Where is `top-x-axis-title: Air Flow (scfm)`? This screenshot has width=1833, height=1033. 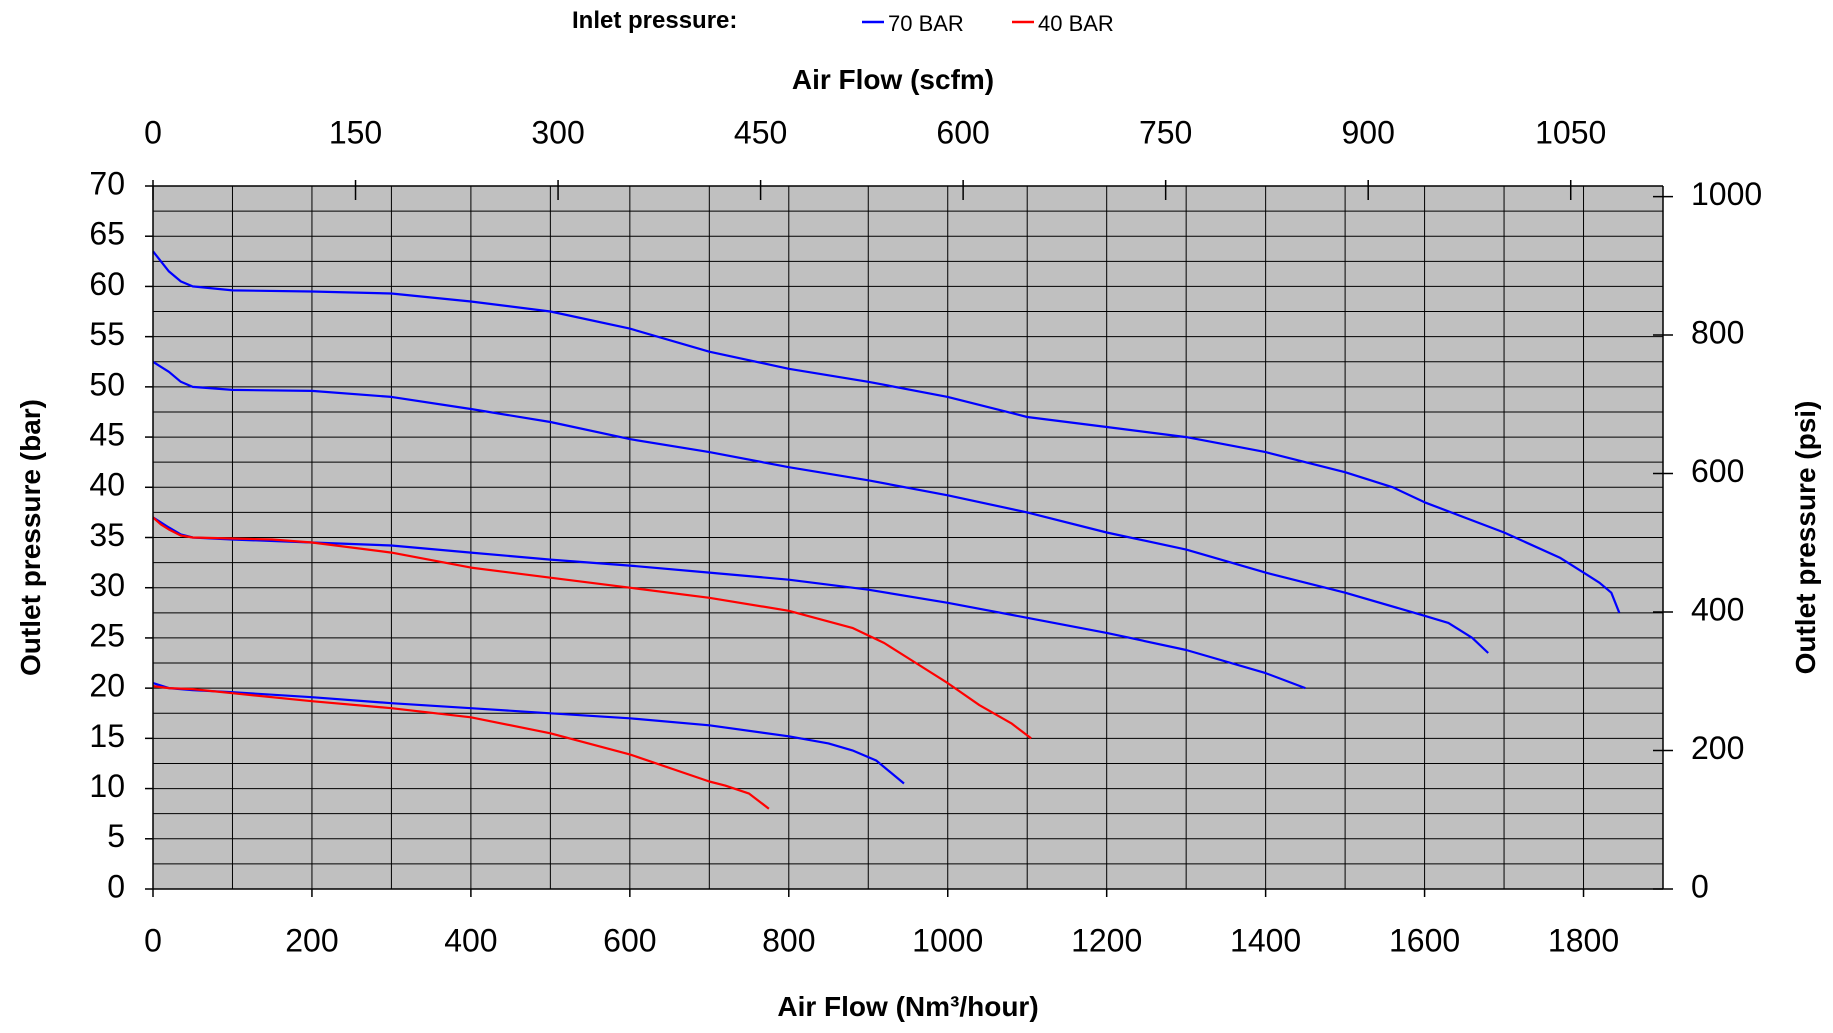
top-x-axis-title: Air Flow (scfm) is located at coordinates (893, 79).